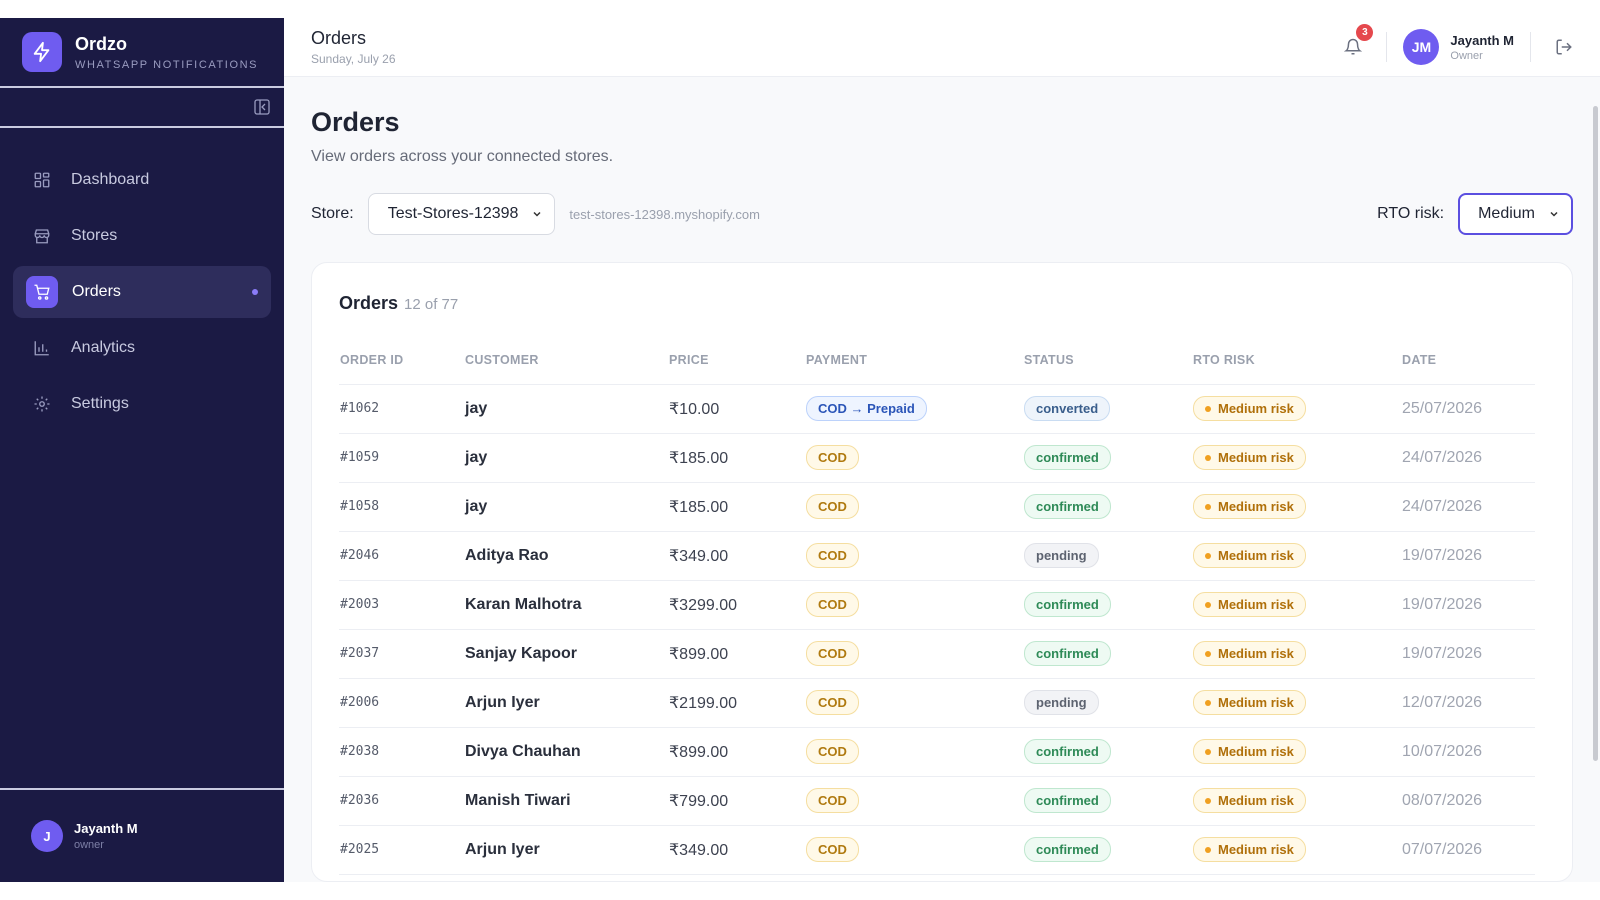  I want to click on cell: 12/07/2026, so click(1468, 703).